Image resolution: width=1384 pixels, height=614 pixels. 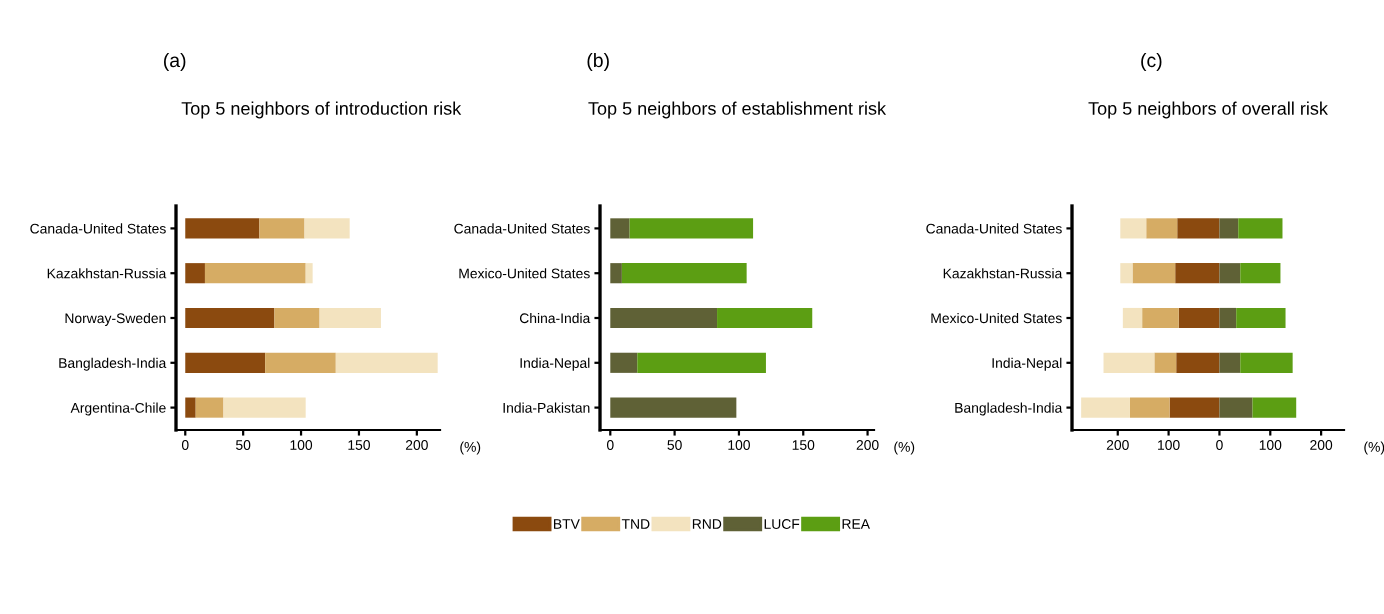 What do you see at coordinates (321, 110) in the screenshot?
I see `chart-title: Top 5 neighbors of introduction risk` at bounding box center [321, 110].